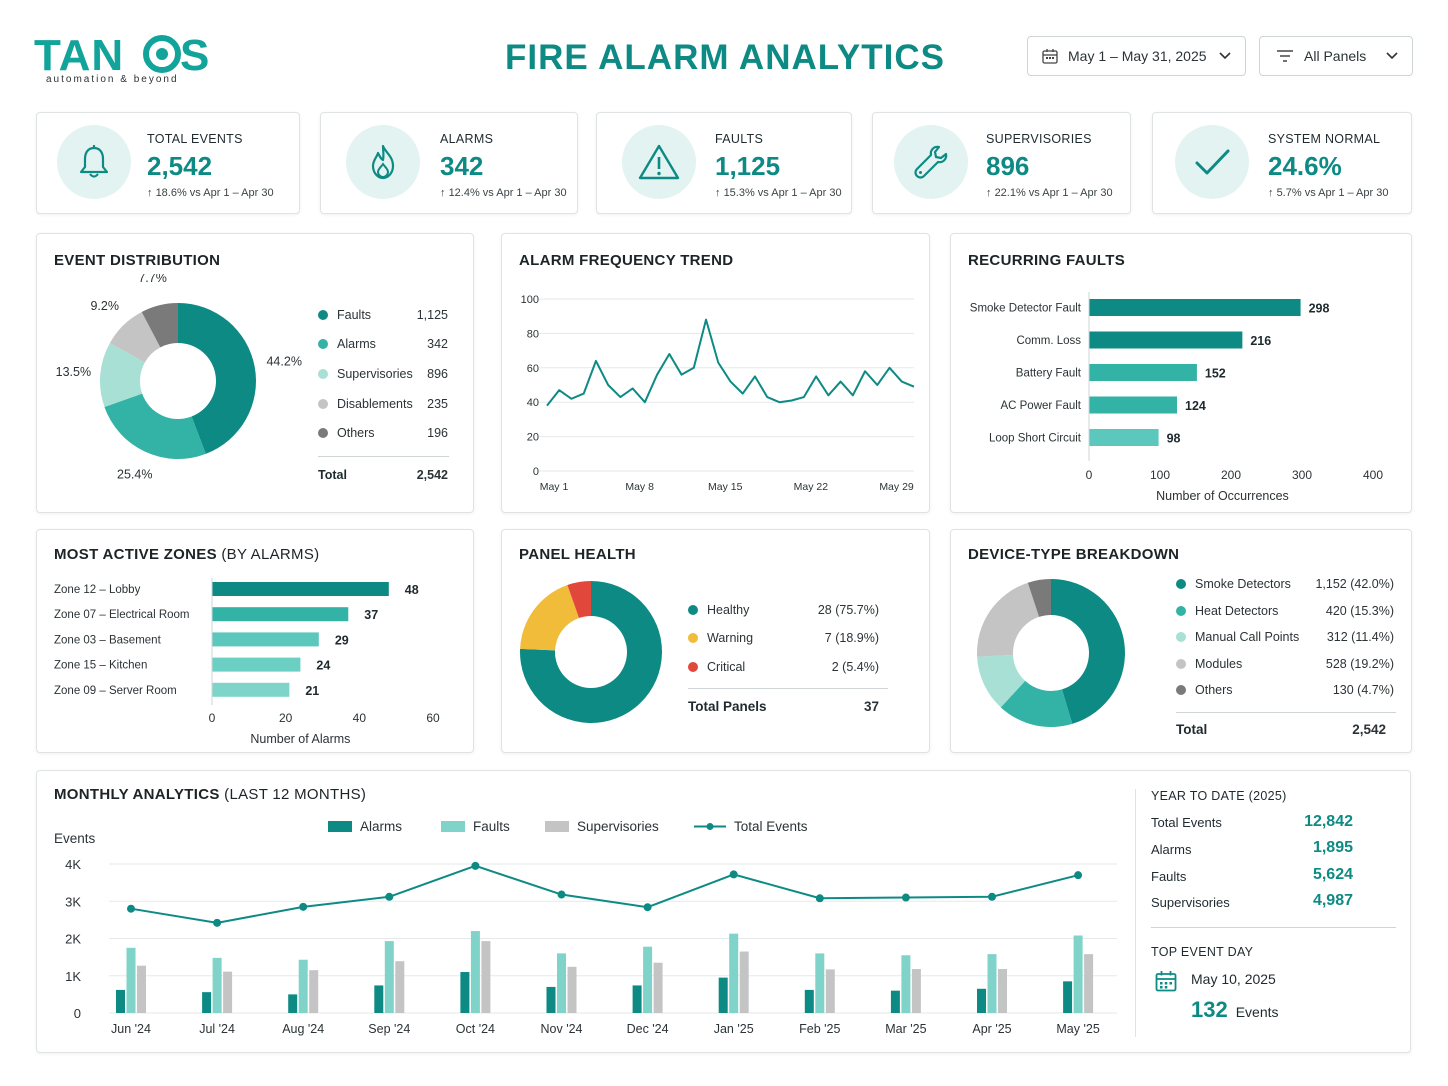 The image size is (1448, 1086). What do you see at coordinates (1209, 664) in the screenshot?
I see `legend-item-modules: Modules` at bounding box center [1209, 664].